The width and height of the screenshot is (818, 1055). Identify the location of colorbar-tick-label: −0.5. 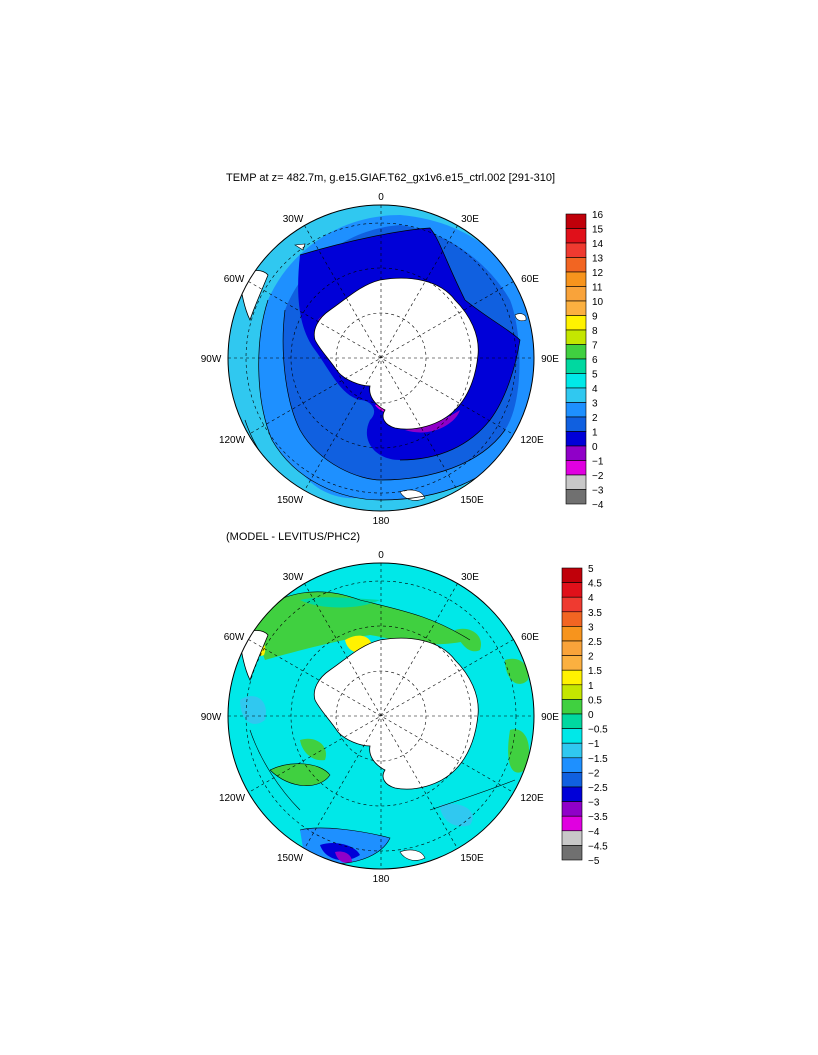
(598, 730).